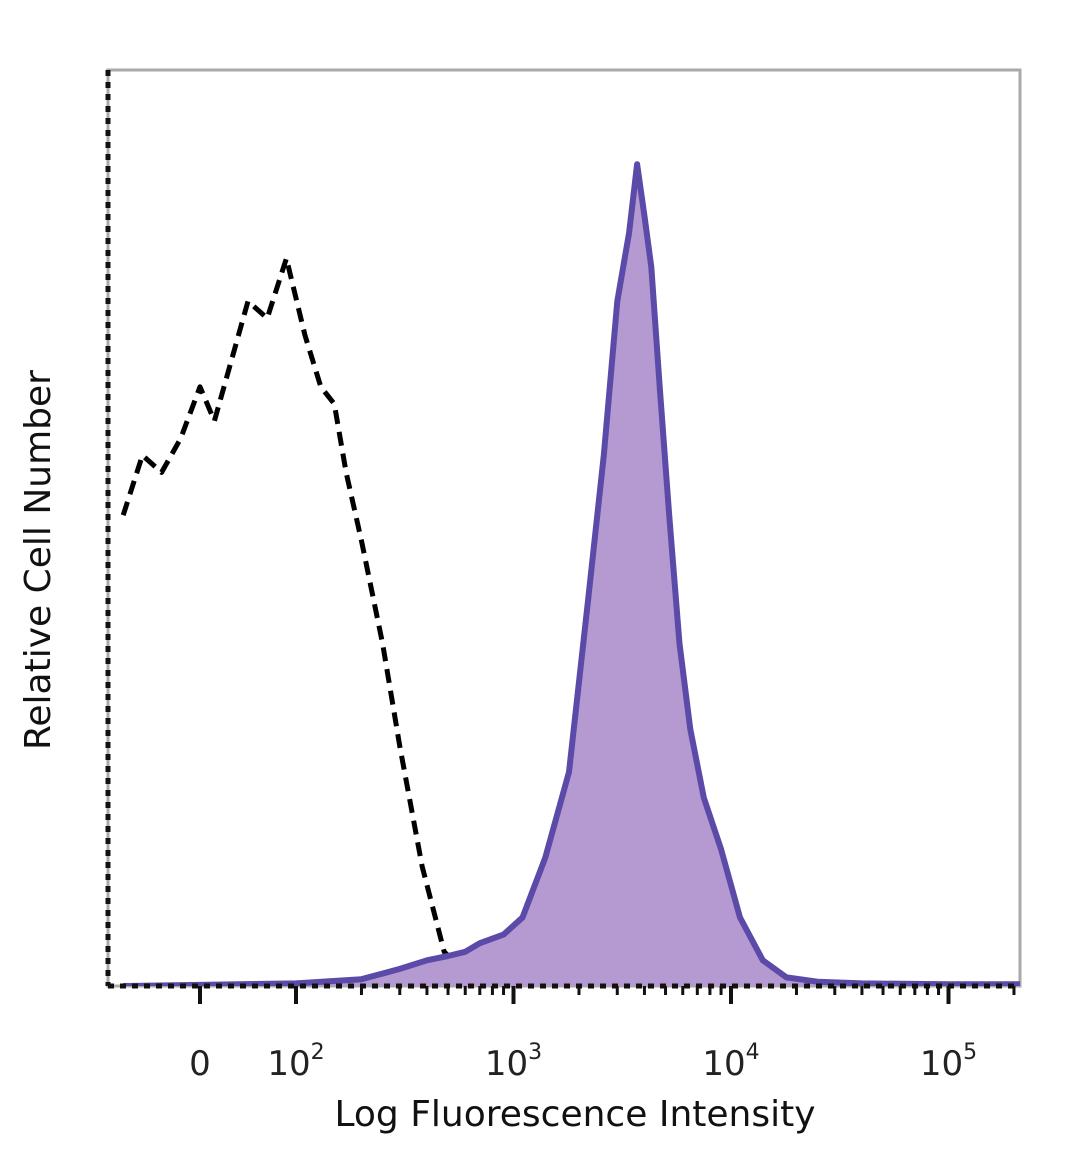 The width and height of the screenshot is (1080, 1169). What do you see at coordinates (38, 560) in the screenshot?
I see `y-axis-title: Relative Cell Number` at bounding box center [38, 560].